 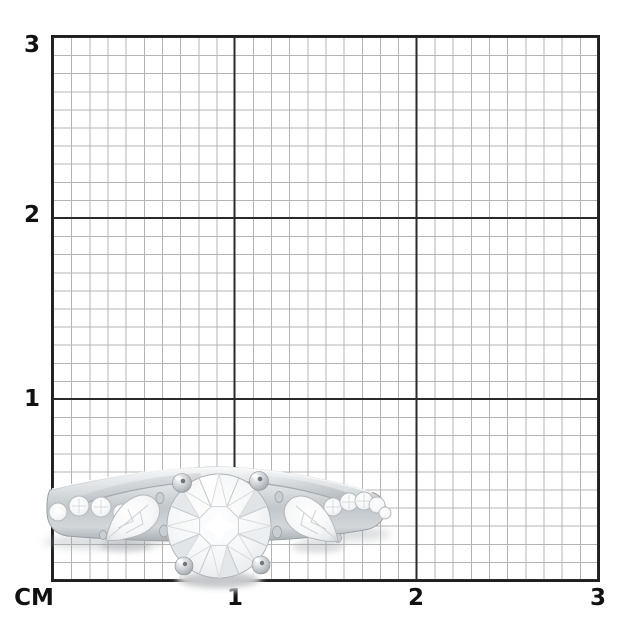 I want to click on y-axis-tick-3: 3, so click(x=31, y=45).